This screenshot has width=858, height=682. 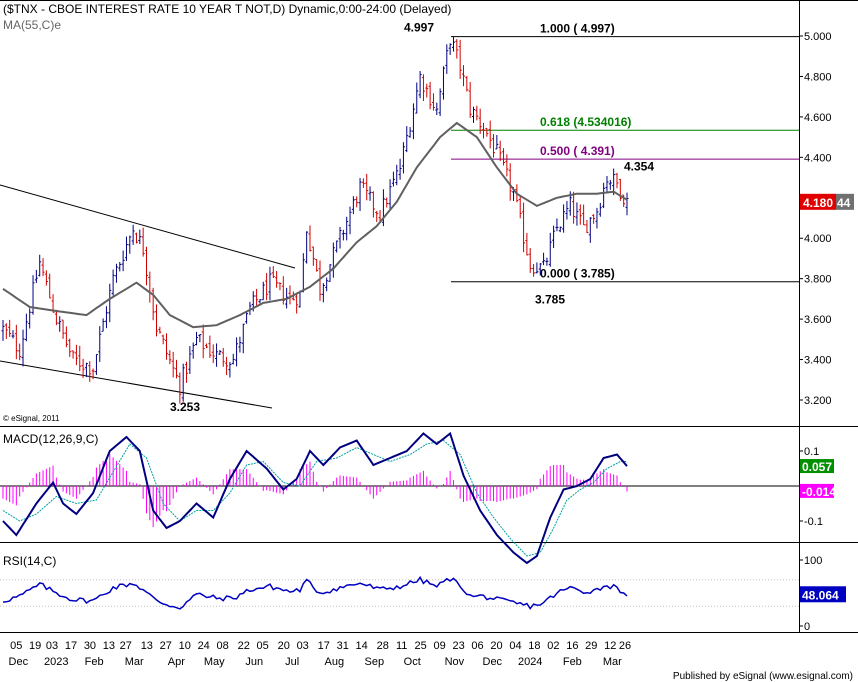 I want to click on price-axis-label: 4.800, so click(x=818, y=77).